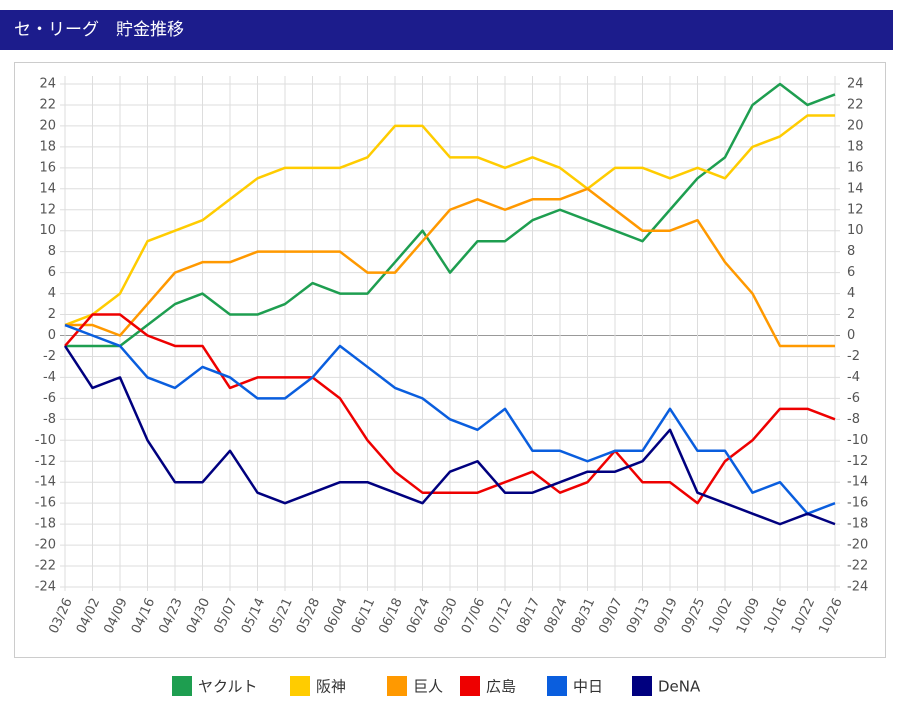  What do you see at coordinates (47, 146) in the screenshot?
I see `y-tick-label: 18` at bounding box center [47, 146].